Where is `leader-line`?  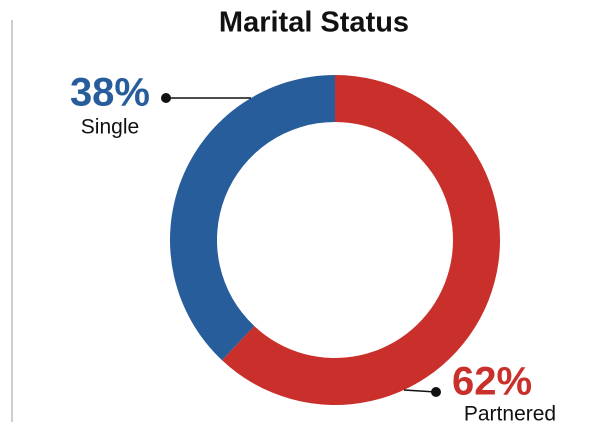 leader-line is located at coordinates (420, 391).